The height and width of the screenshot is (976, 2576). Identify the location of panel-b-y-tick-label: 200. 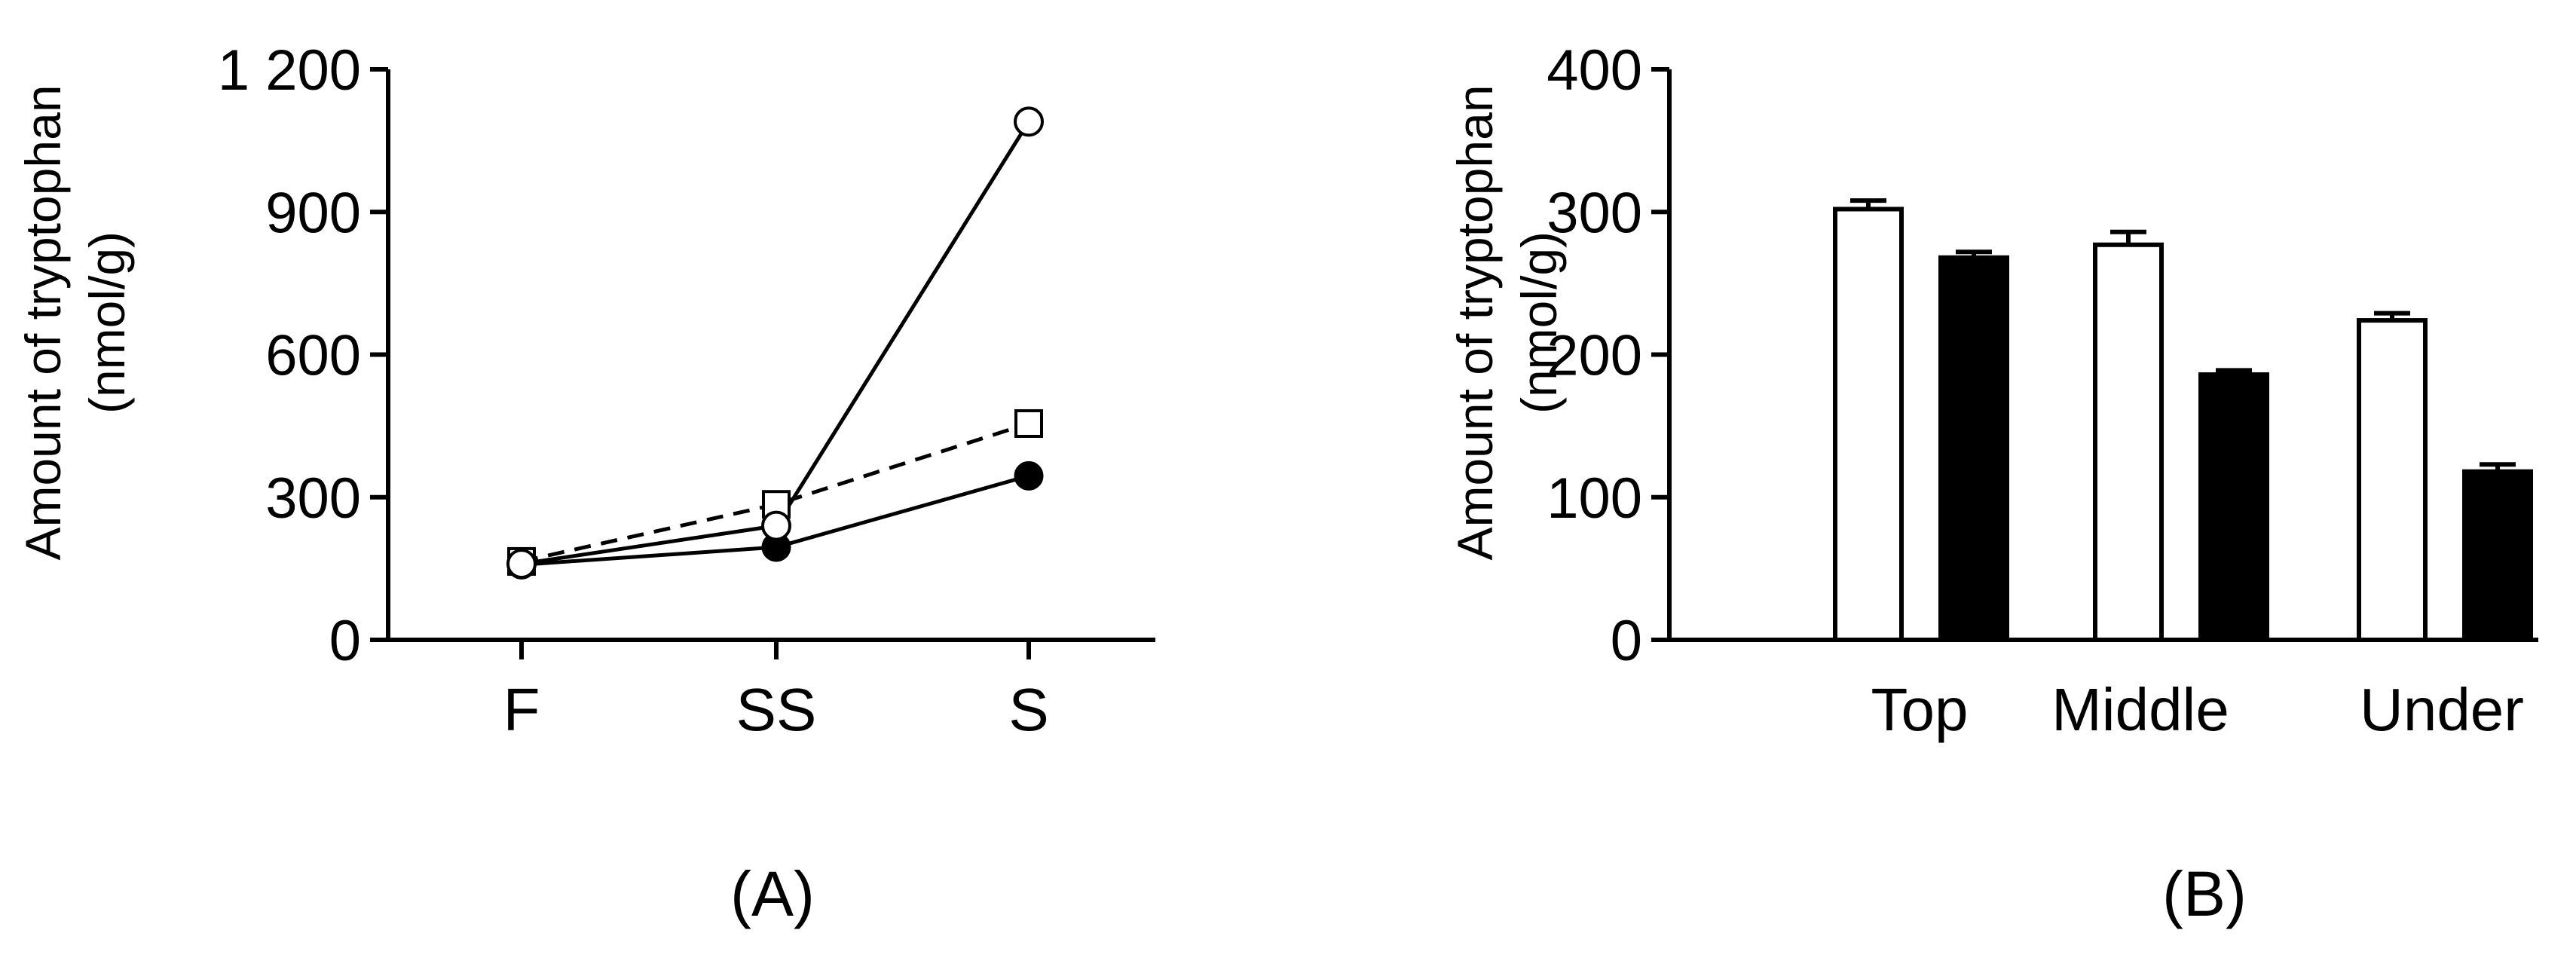
(1594, 356).